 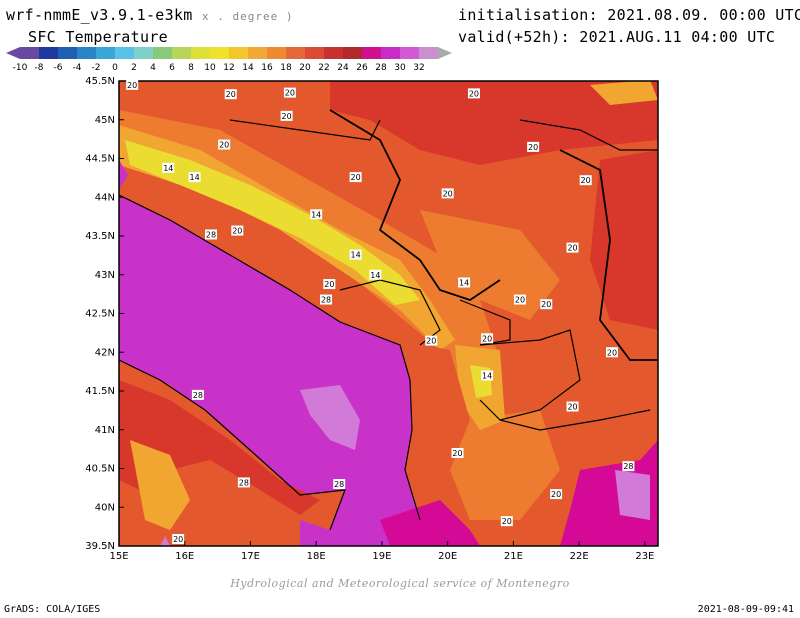 I want to click on legend-label: 2, so click(x=134, y=68).